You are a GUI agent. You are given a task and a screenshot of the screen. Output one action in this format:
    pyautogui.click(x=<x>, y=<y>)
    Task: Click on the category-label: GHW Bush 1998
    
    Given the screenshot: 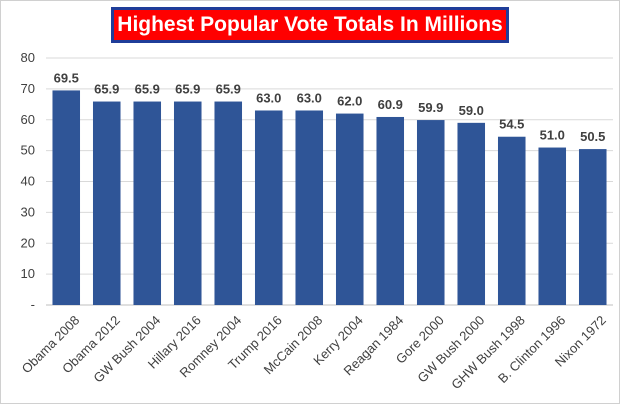 What is the action you would take?
    pyautogui.click(x=488, y=353)
    